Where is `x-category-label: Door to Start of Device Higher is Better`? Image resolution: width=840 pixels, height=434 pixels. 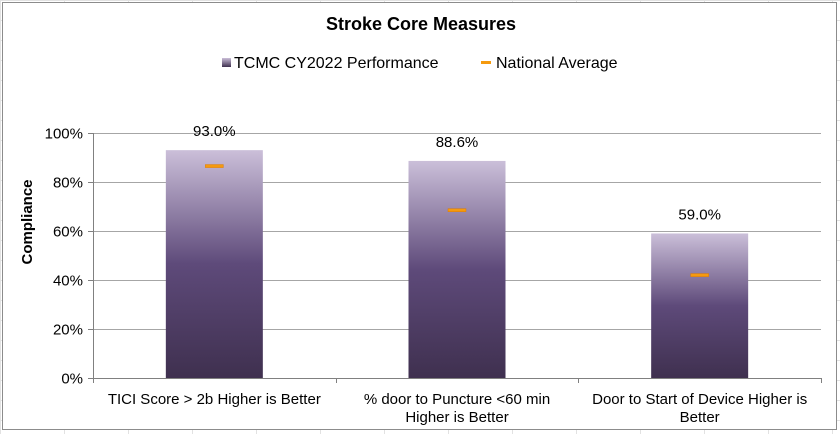 x-category-label: Door to Start of Device Higher is Better is located at coordinates (699, 408).